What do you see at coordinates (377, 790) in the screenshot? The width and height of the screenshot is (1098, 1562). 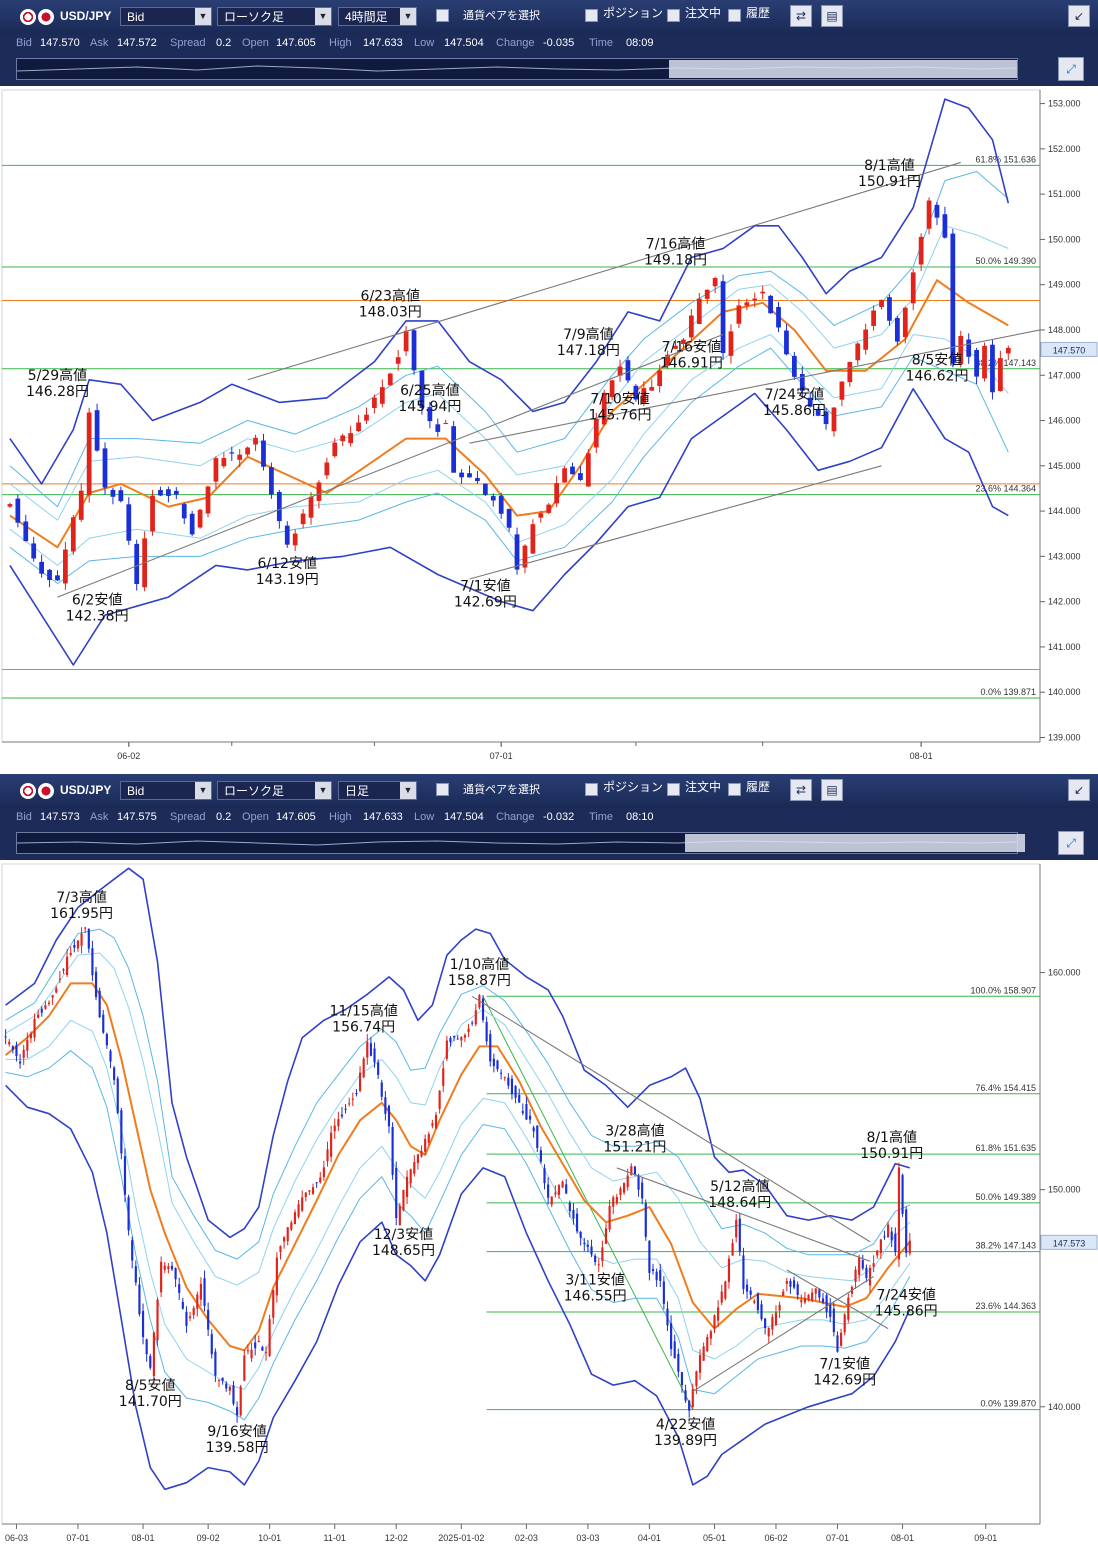 I see `timeframe-select: 日足 ▼` at bounding box center [377, 790].